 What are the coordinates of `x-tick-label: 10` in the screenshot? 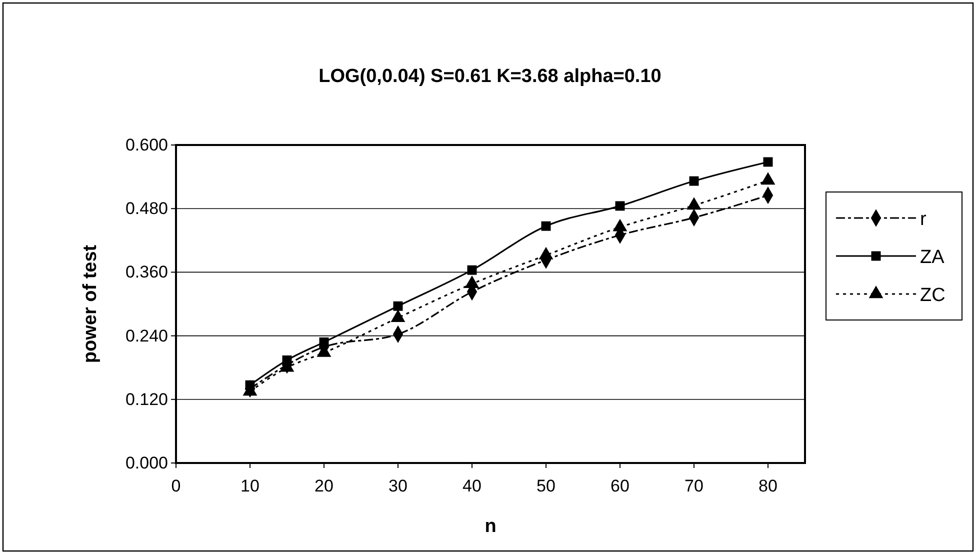 It's located at (250, 486).